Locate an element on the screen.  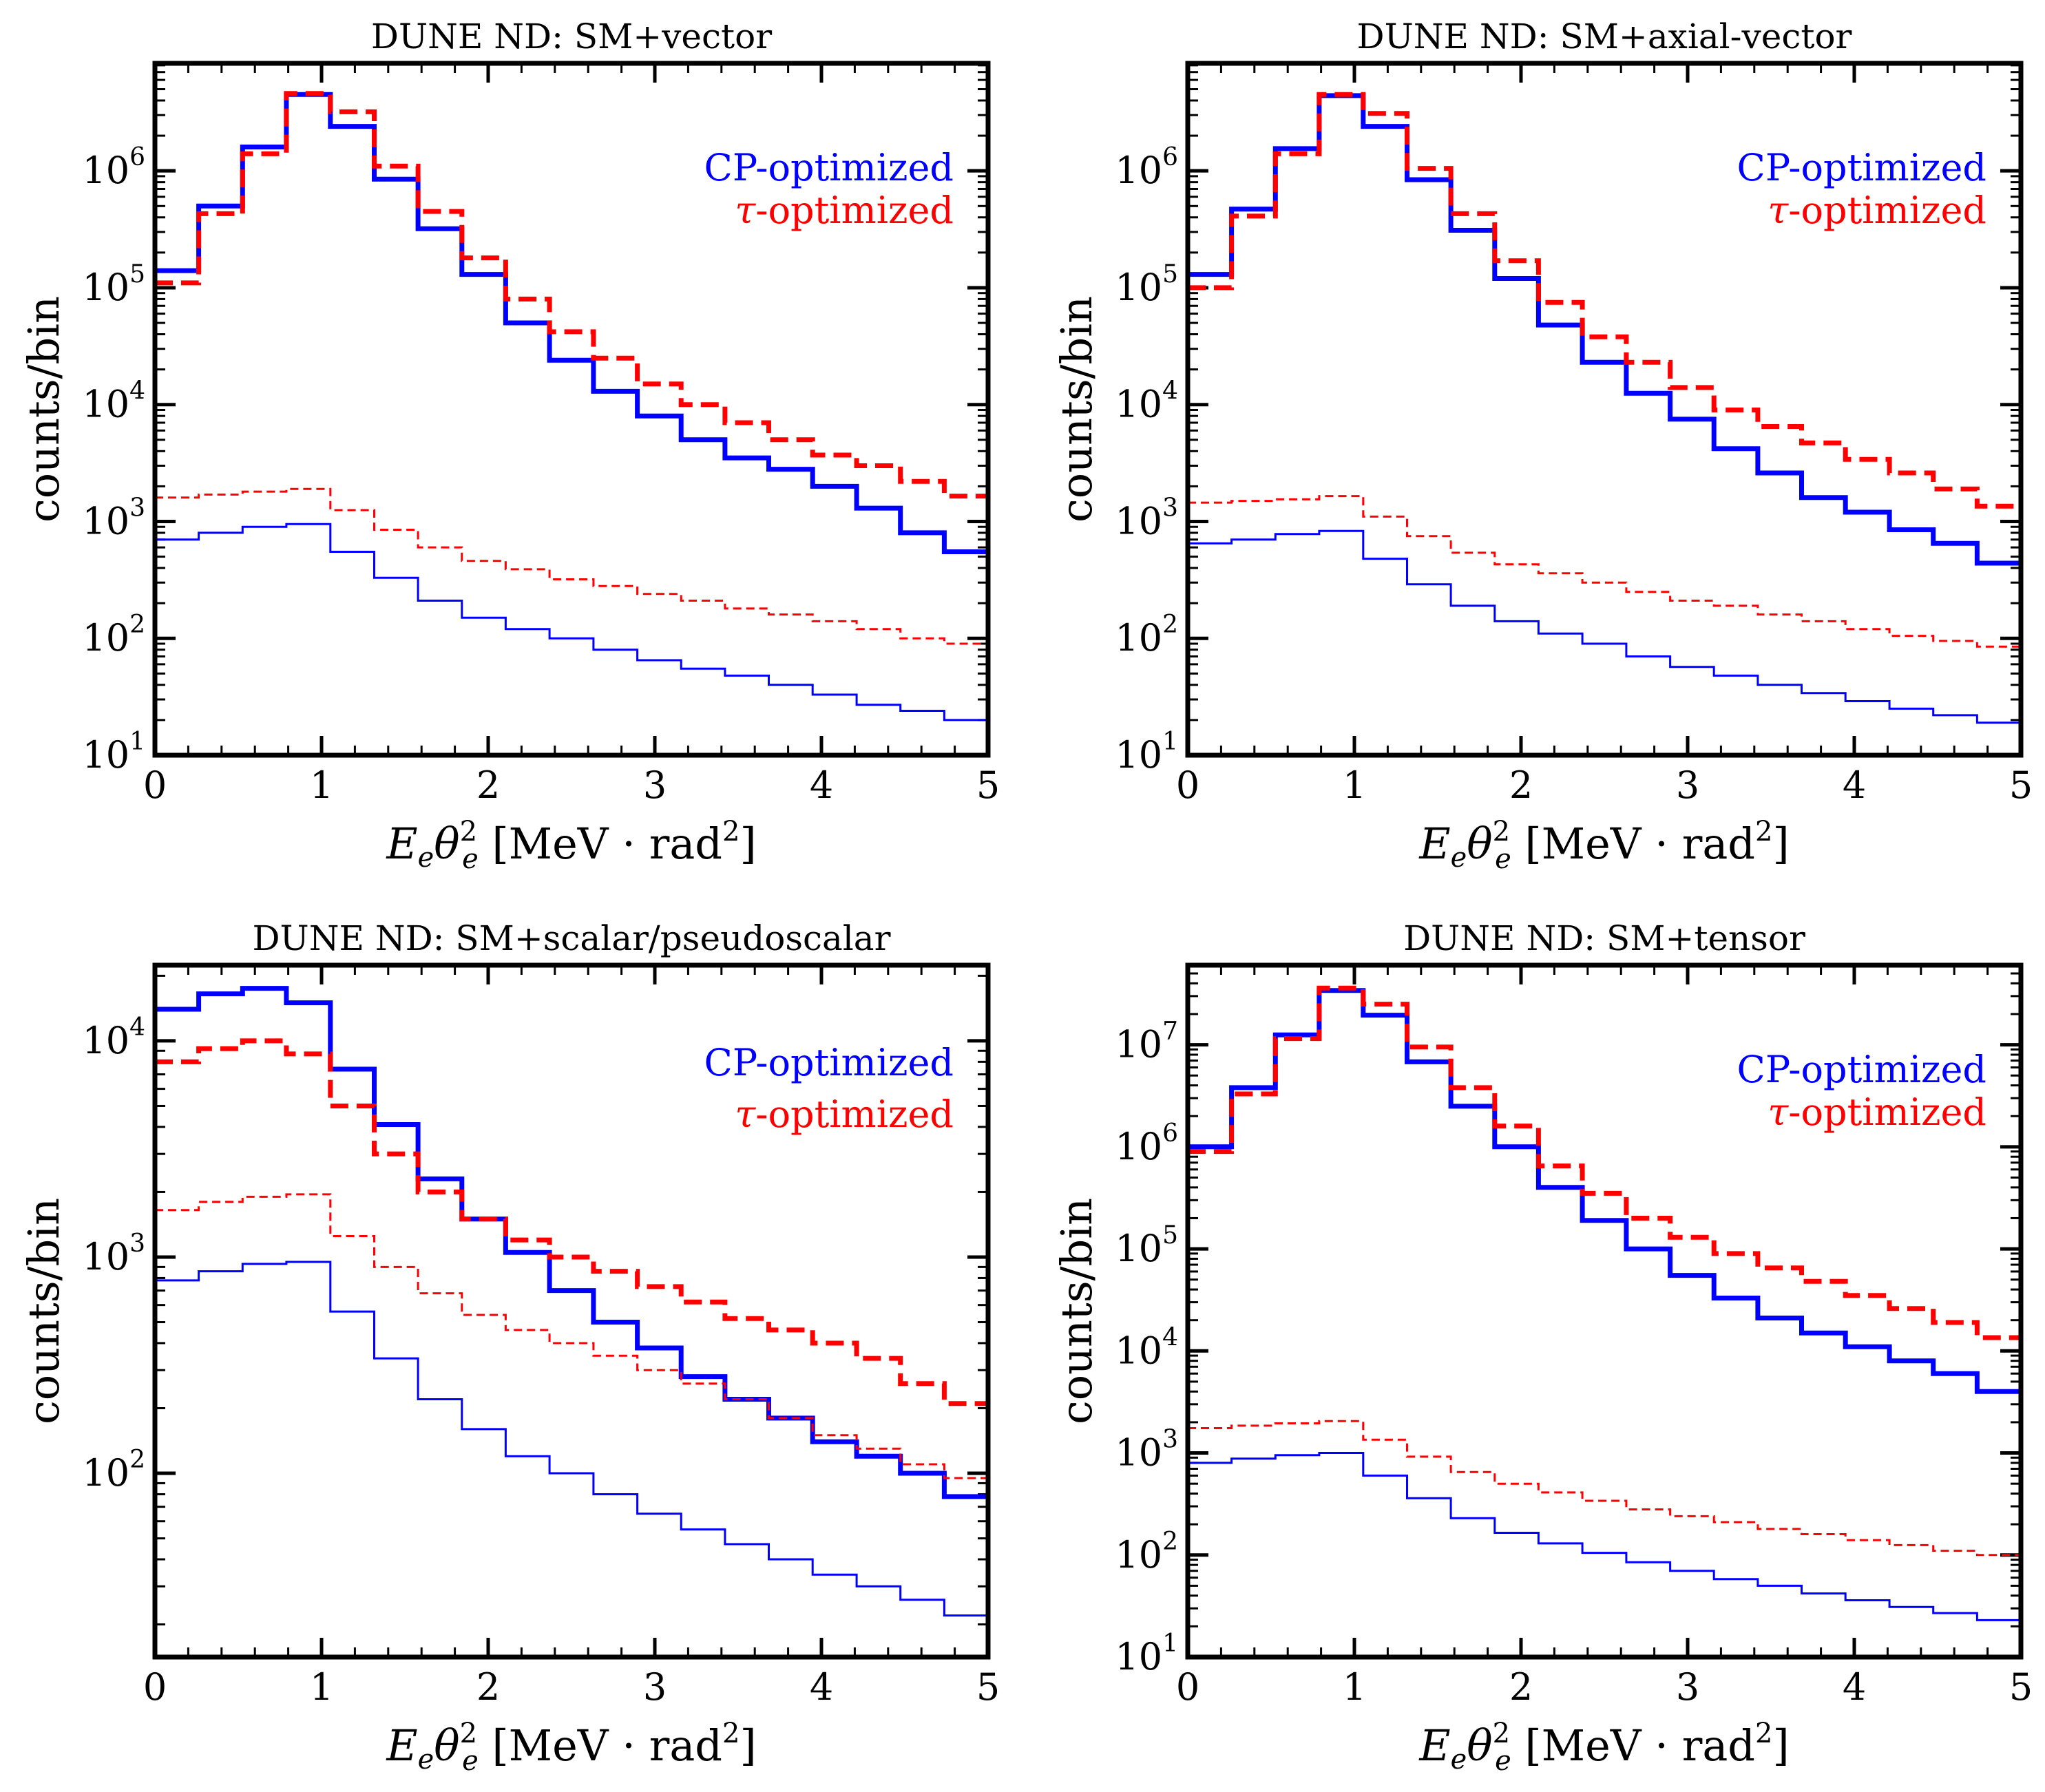
y-tick-label: 10⁷ is located at coordinates (1146, 1042).